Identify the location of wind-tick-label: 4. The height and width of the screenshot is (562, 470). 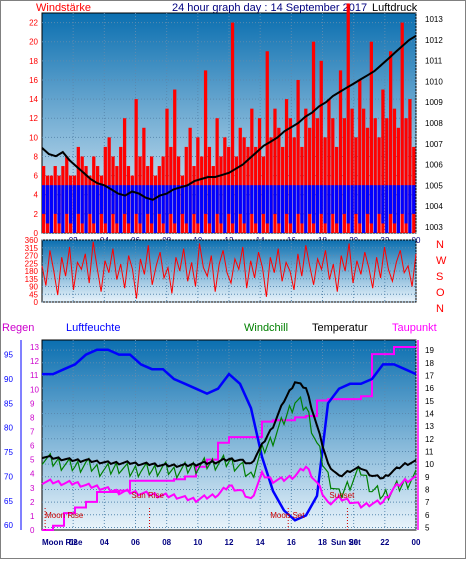
(36, 195).